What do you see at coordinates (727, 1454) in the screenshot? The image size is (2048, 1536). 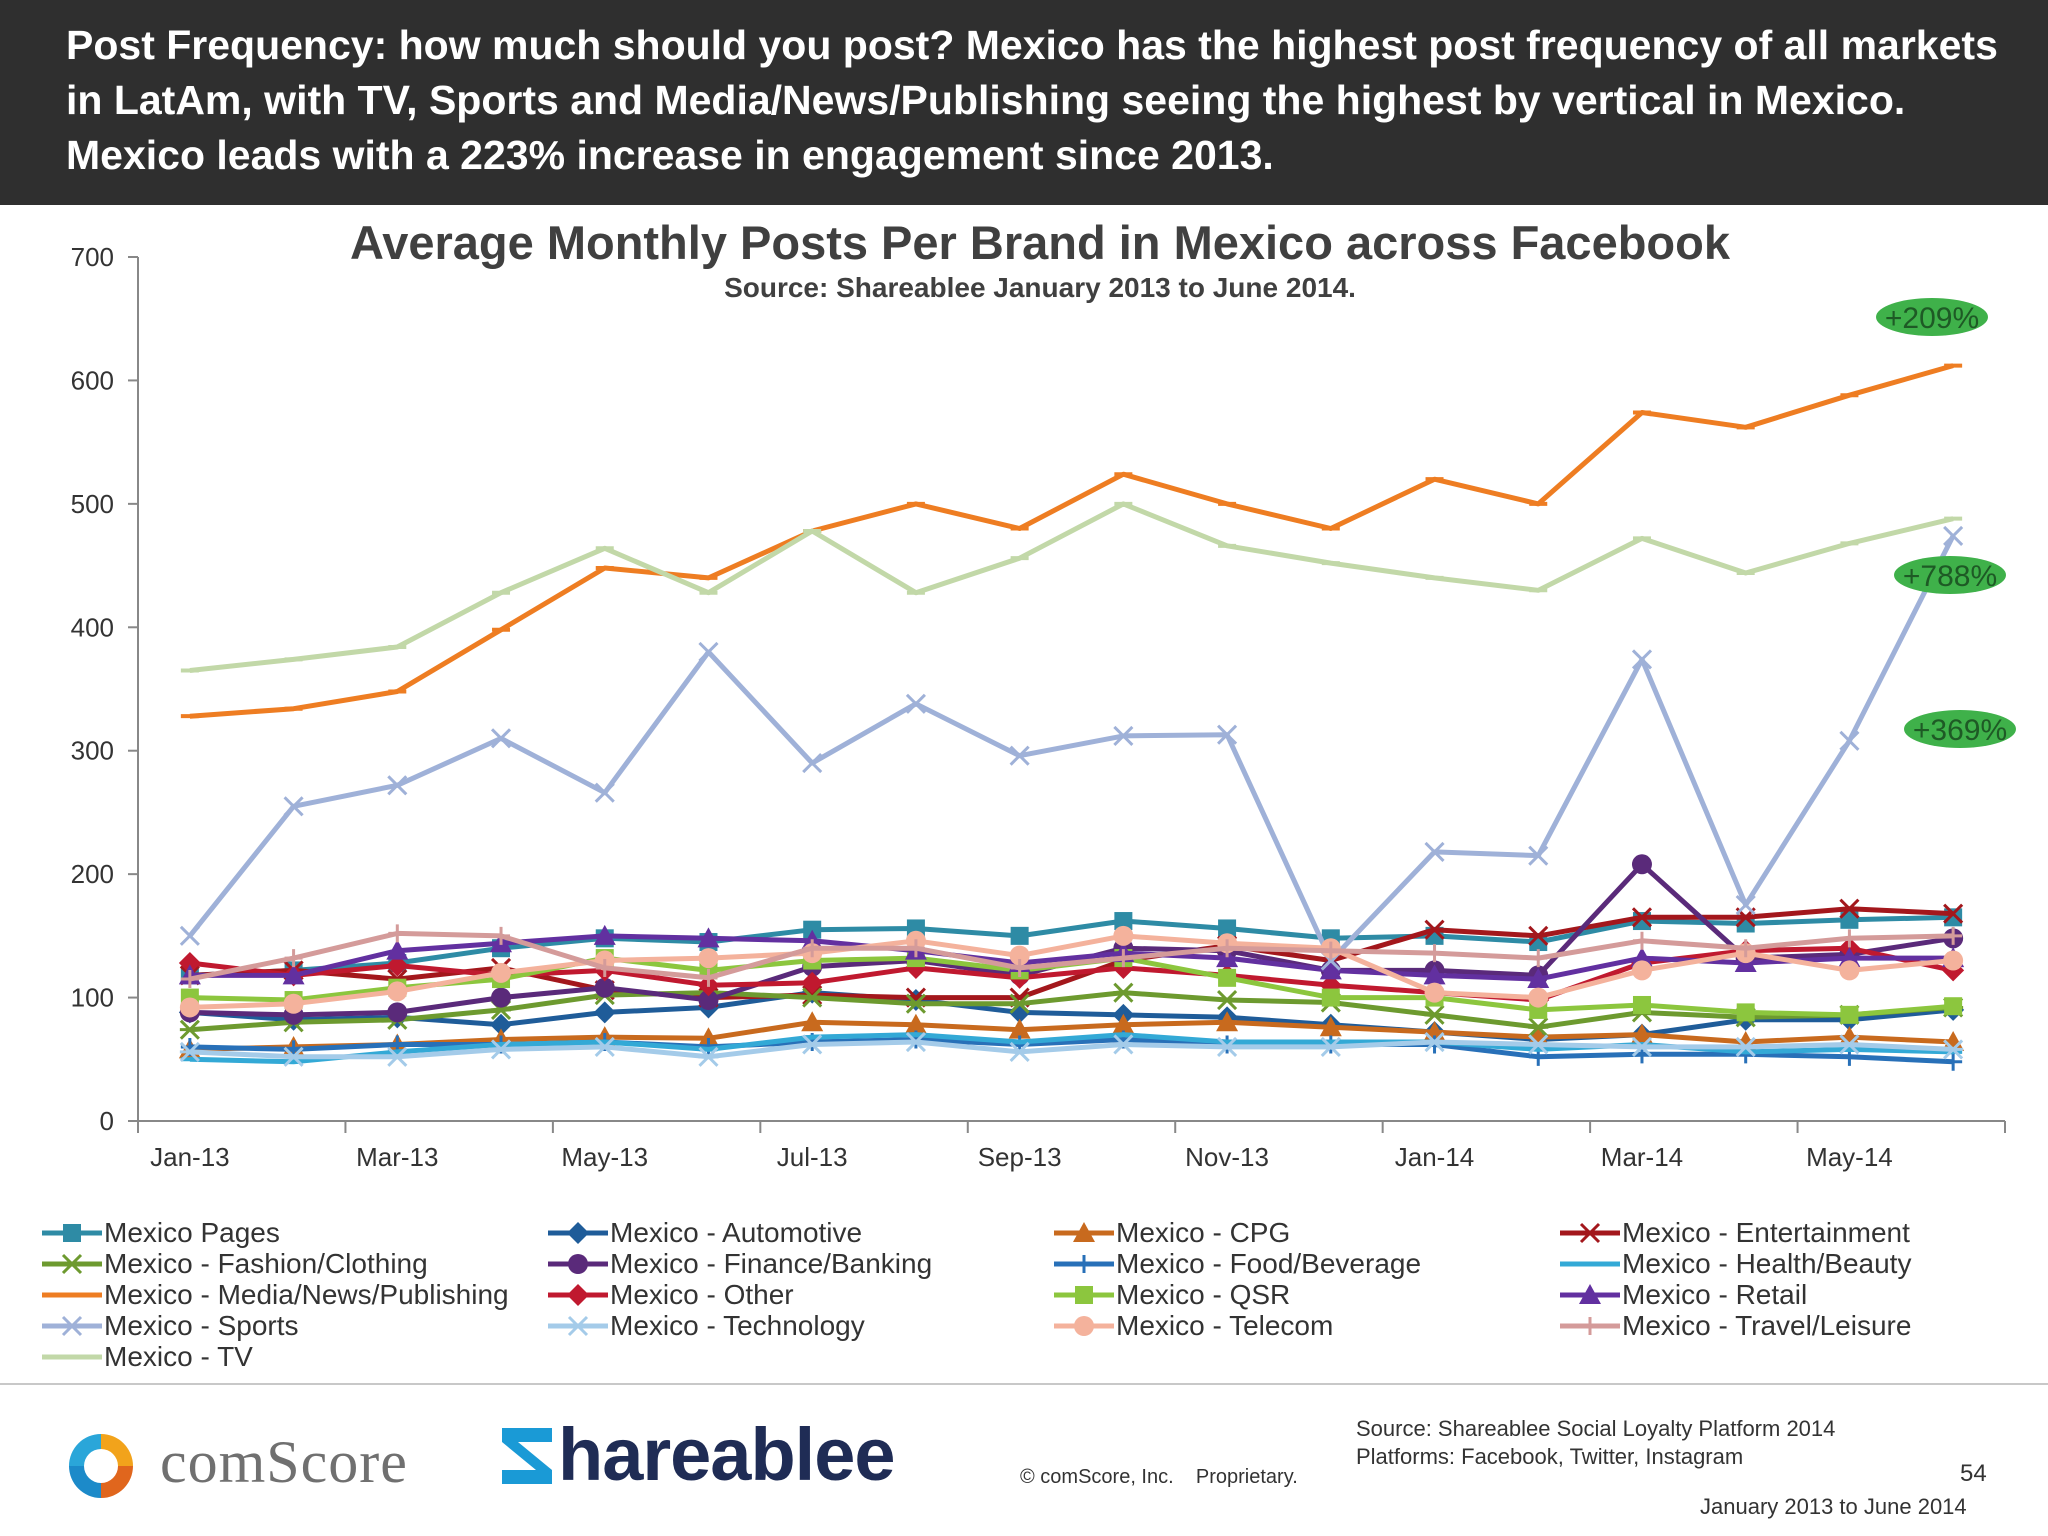 I see `shareablee-logo-text: hareablee` at bounding box center [727, 1454].